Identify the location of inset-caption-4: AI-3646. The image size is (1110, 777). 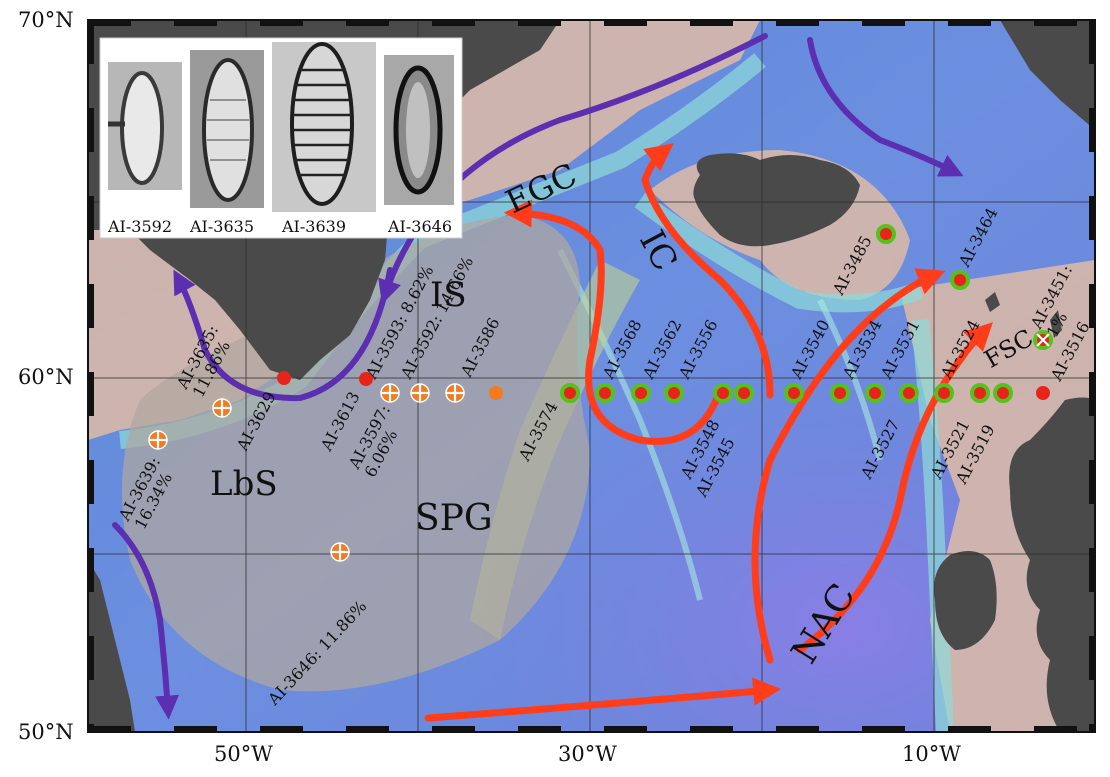
(419, 226).